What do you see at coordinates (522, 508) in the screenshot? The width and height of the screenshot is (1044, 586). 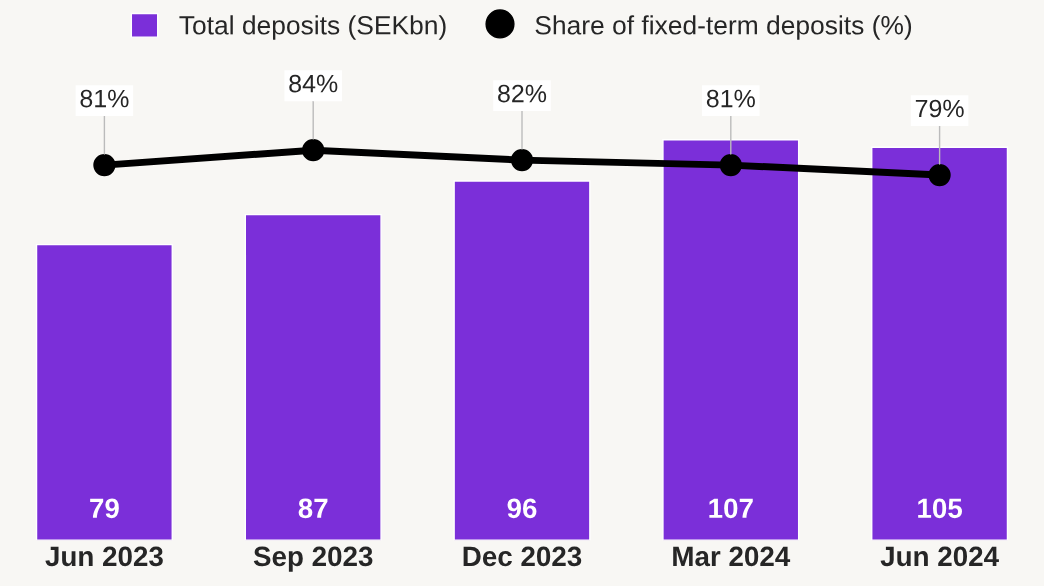 I see `data-label: 96` at bounding box center [522, 508].